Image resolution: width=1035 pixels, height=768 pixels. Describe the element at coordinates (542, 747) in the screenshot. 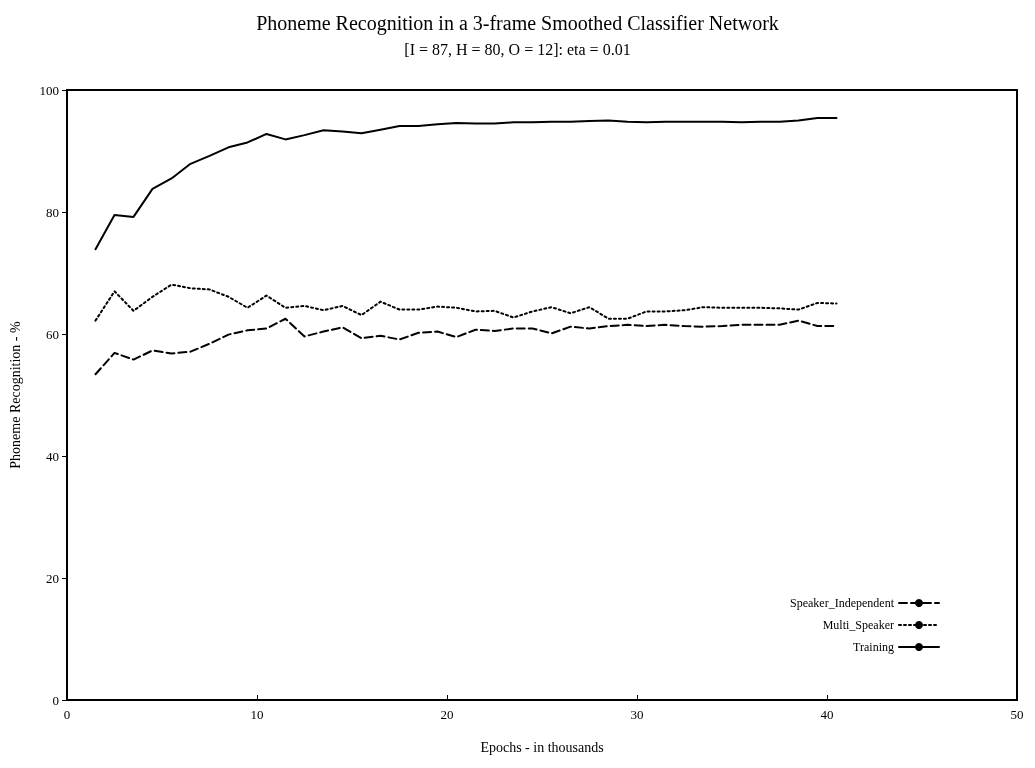

I see `x-axis-title: Epochs - in thousands` at that location.